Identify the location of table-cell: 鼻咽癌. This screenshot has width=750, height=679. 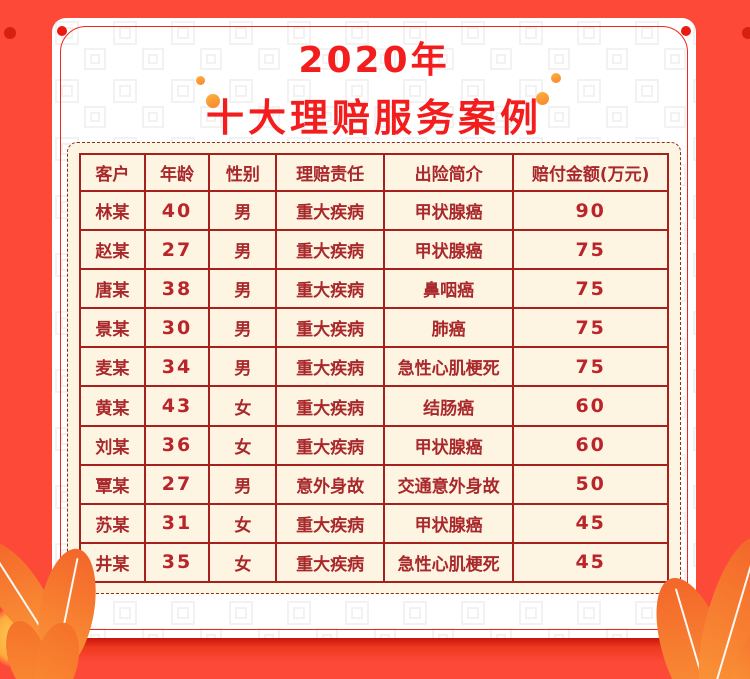
(448, 289).